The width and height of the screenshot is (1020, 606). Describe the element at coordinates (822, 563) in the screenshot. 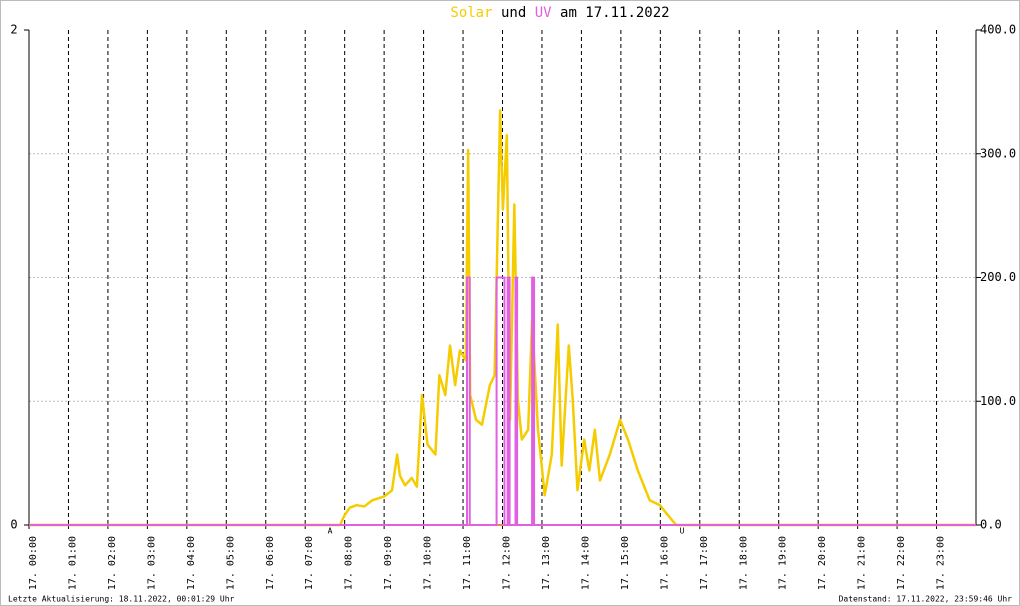

I see `x-tick-label: 17. 20:00` at that location.